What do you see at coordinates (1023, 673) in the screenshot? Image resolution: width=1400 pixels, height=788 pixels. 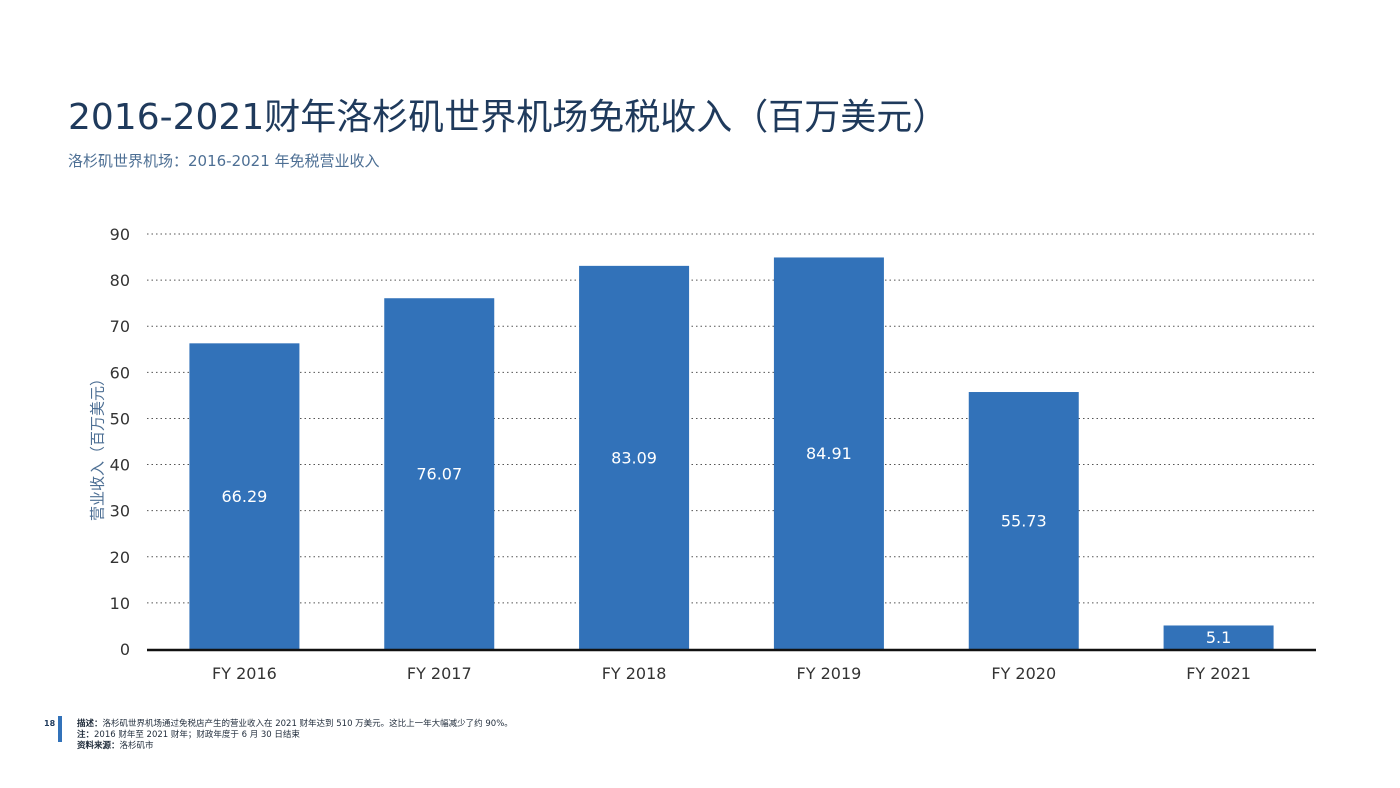 I see `x-tick-label: FY 2020` at bounding box center [1023, 673].